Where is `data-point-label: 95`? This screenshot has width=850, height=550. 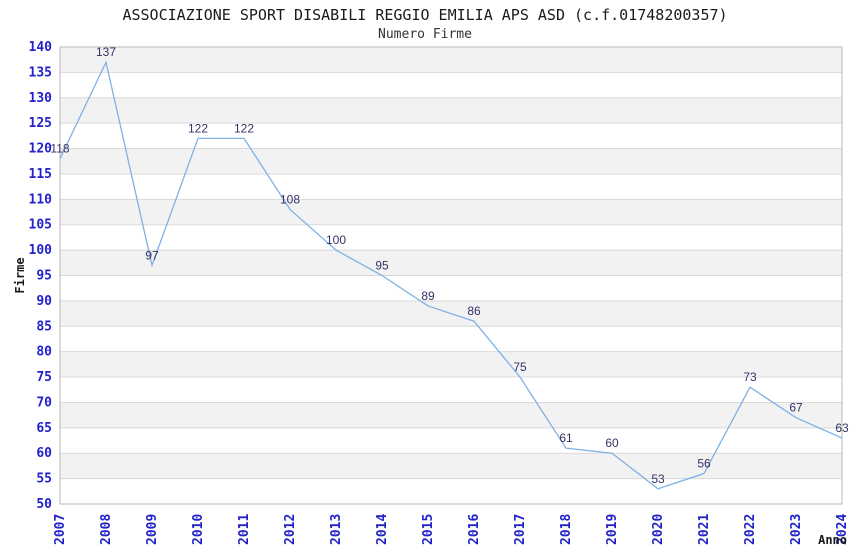 data-point-label: 95 is located at coordinates (382, 266).